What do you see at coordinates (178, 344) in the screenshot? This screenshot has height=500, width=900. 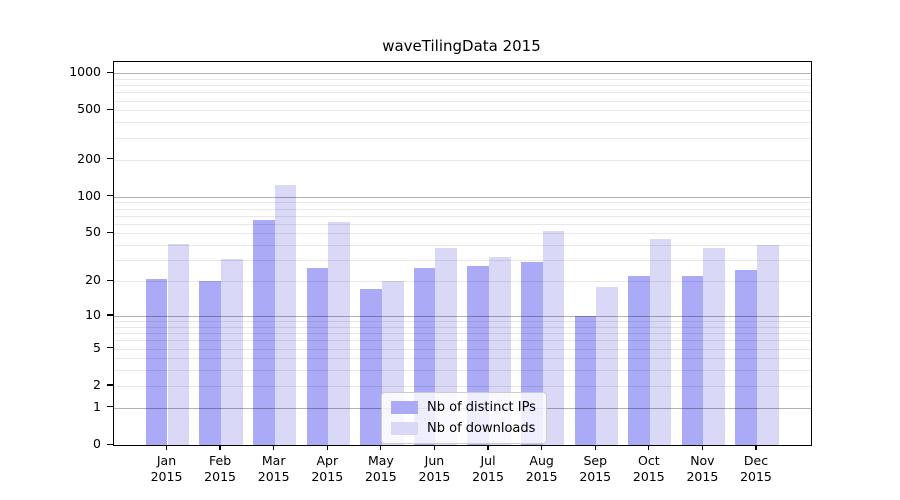 I see `bar-downloads-jan` at bounding box center [178, 344].